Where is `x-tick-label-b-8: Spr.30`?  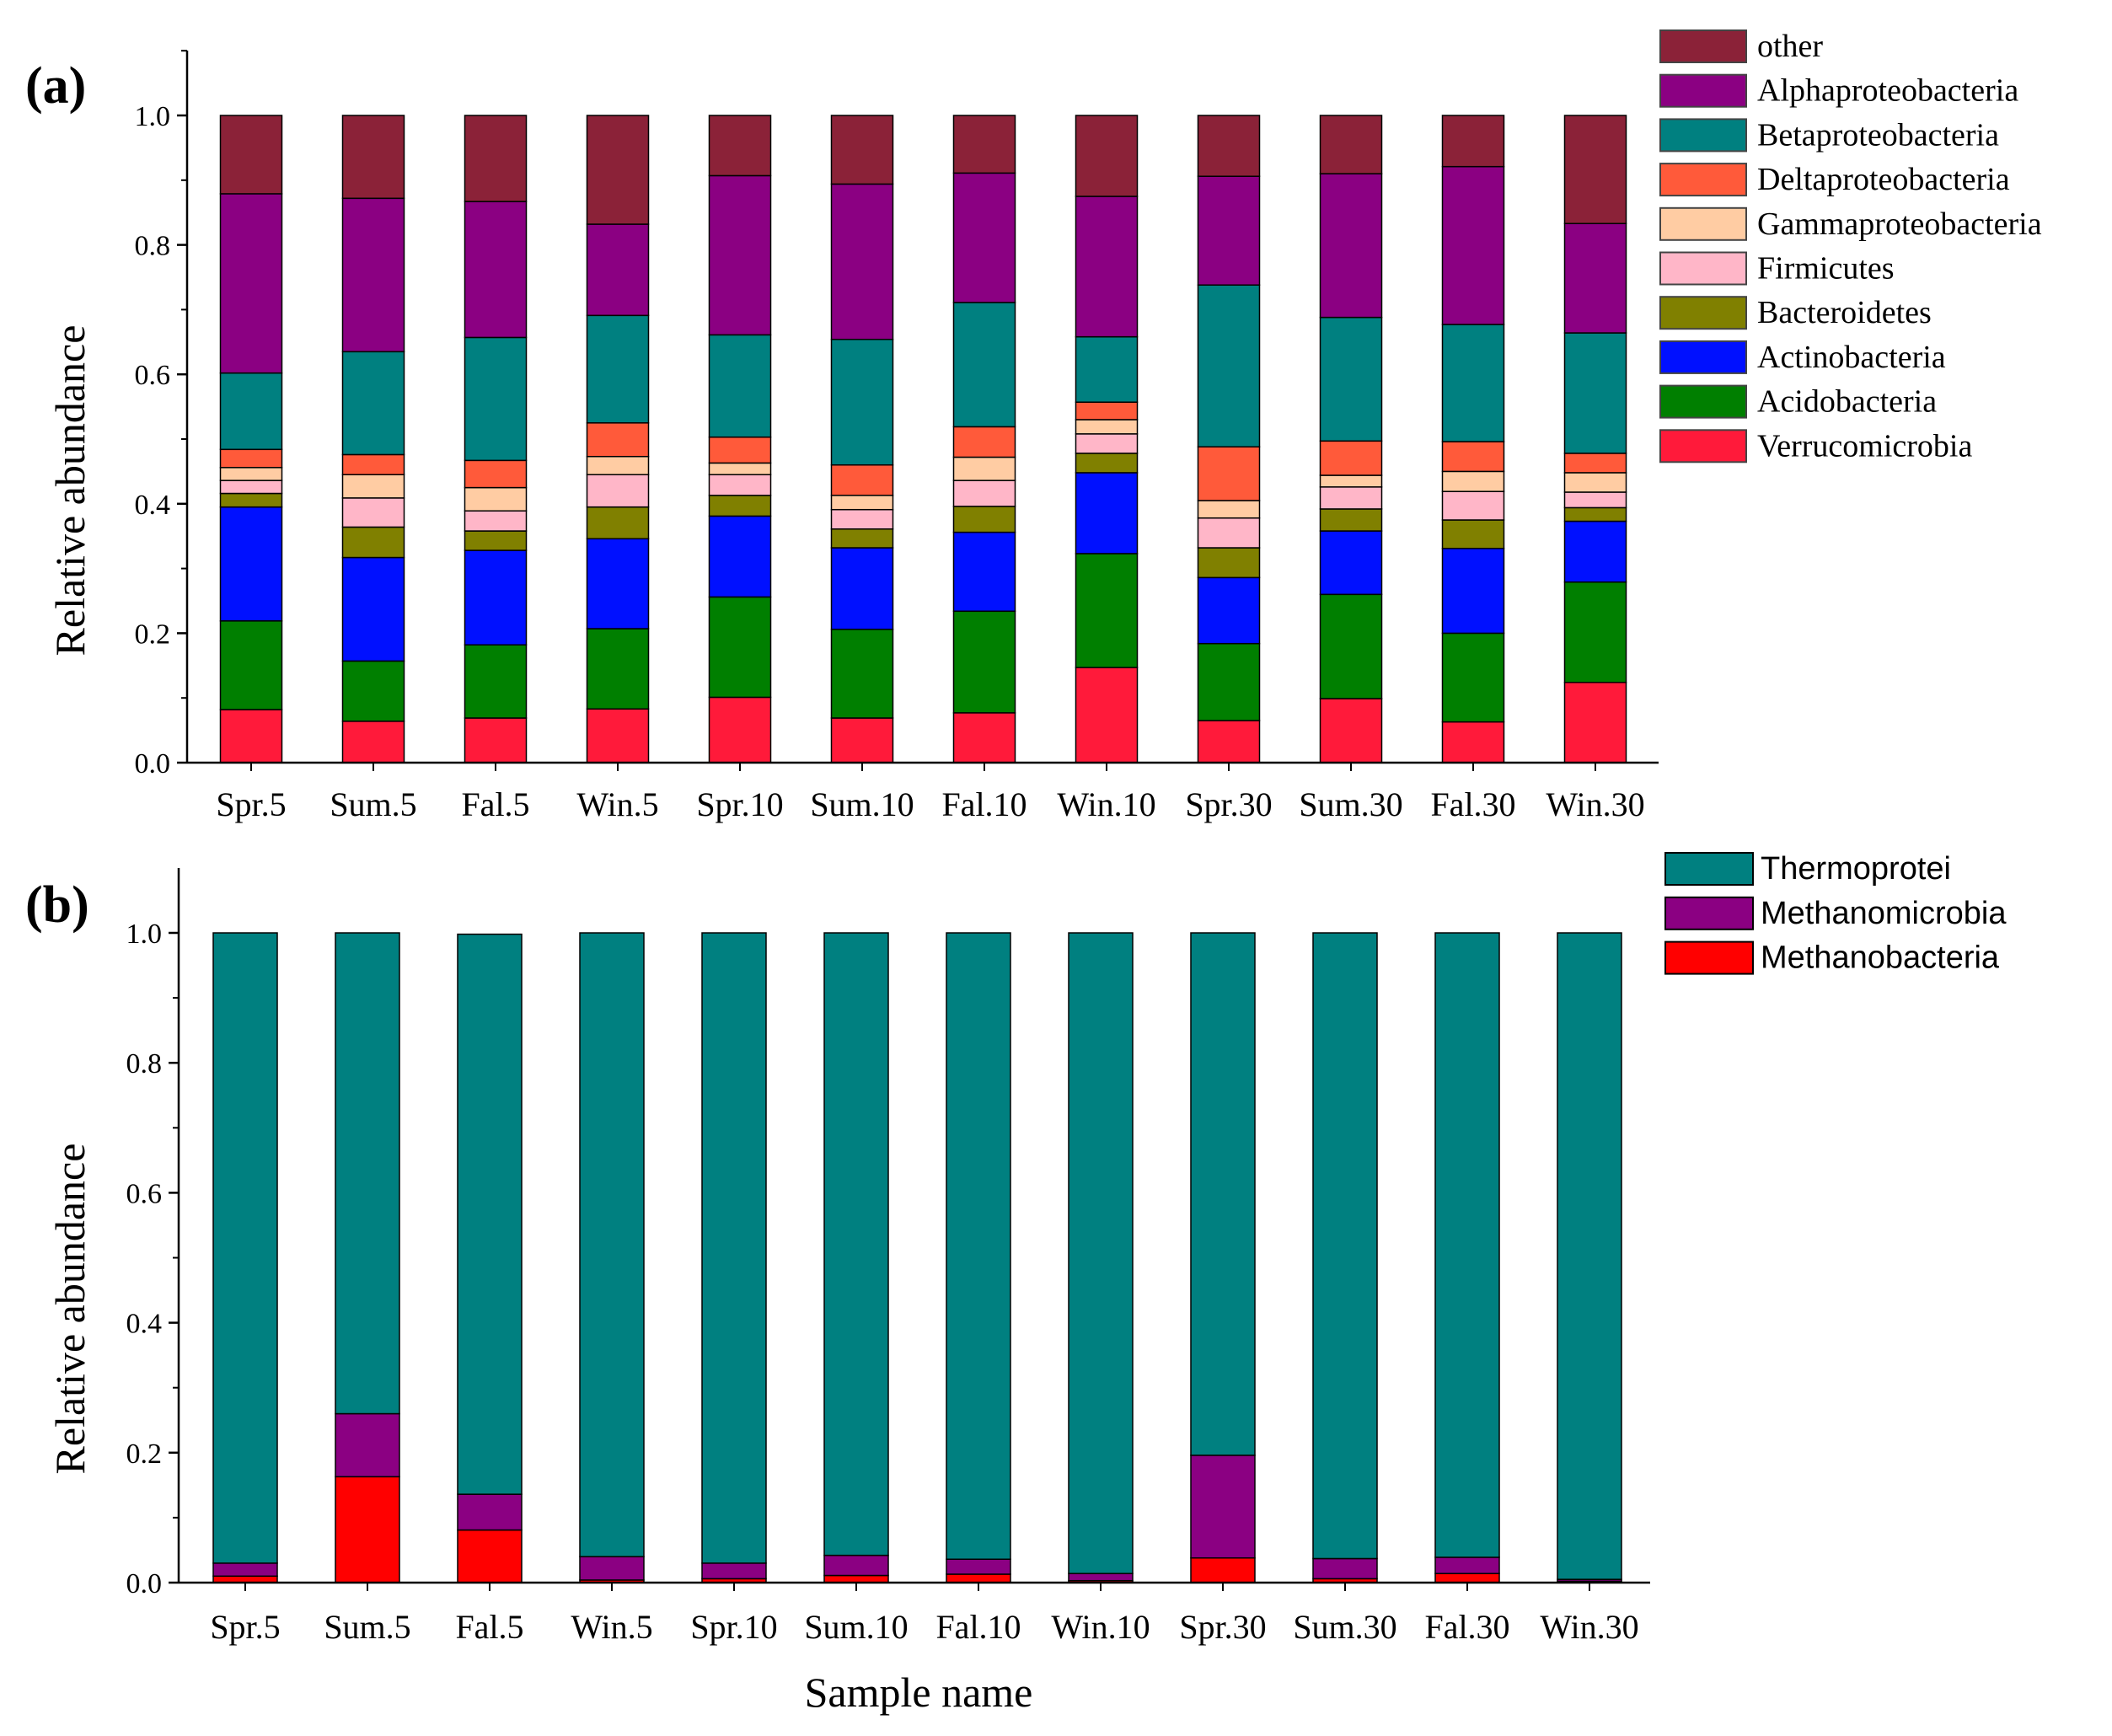
x-tick-label-b-8: Spr.30 is located at coordinates (1222, 1627).